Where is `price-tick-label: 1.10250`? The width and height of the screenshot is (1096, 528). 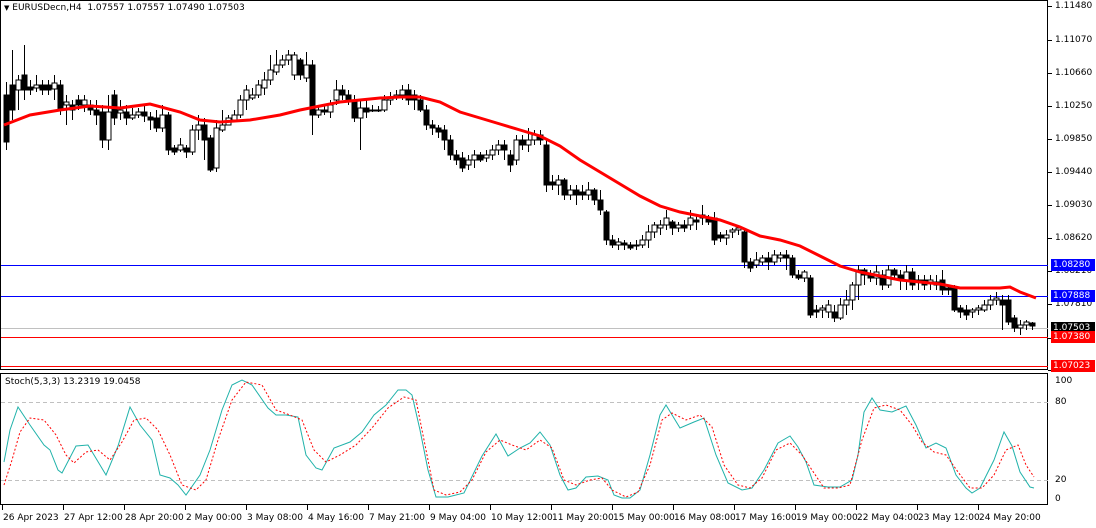 price-tick-label: 1.10250 is located at coordinates (1074, 106).